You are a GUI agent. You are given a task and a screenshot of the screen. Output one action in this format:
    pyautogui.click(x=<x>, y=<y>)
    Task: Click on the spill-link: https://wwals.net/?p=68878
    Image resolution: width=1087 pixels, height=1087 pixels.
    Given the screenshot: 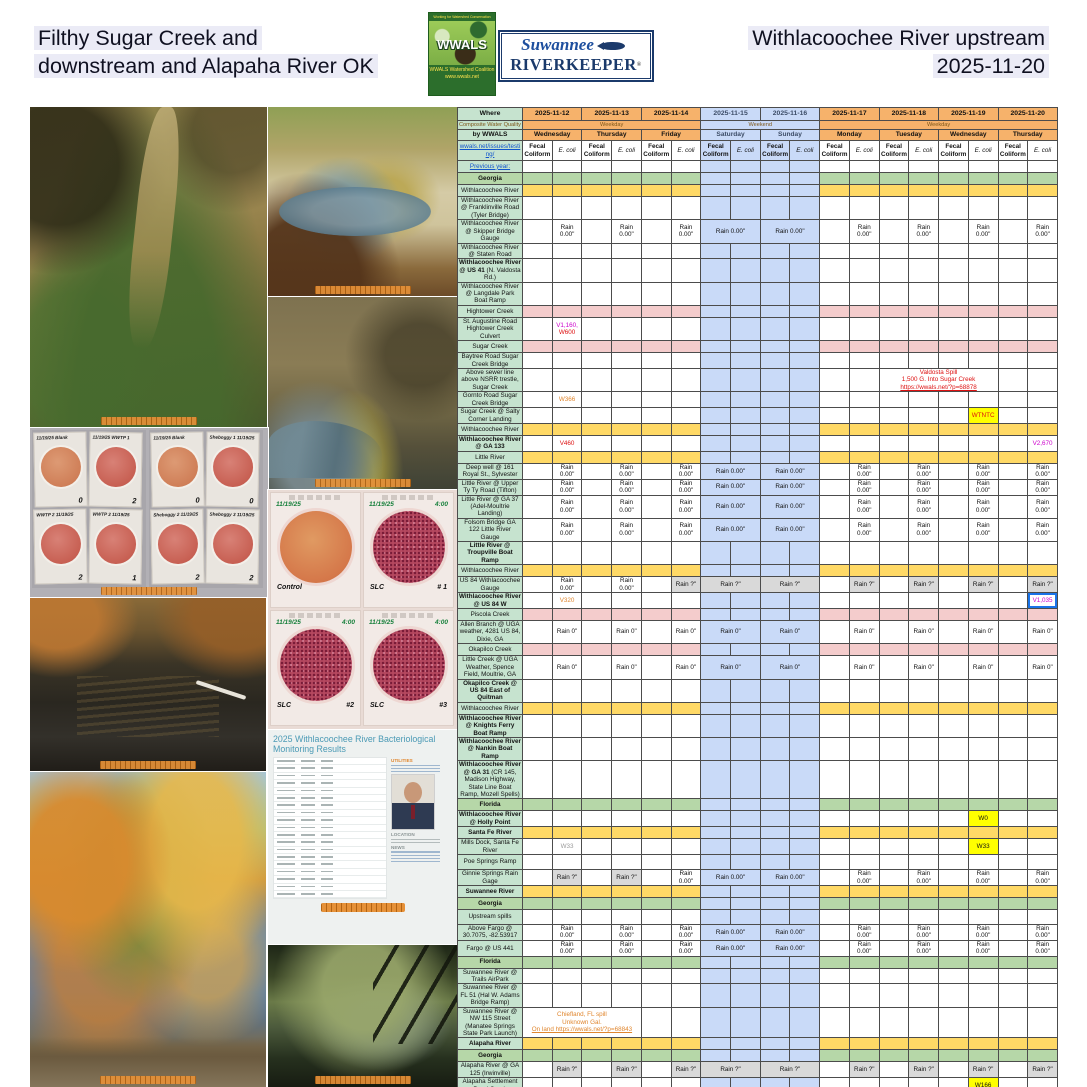 What is the action you would take?
    pyautogui.click(x=938, y=387)
    